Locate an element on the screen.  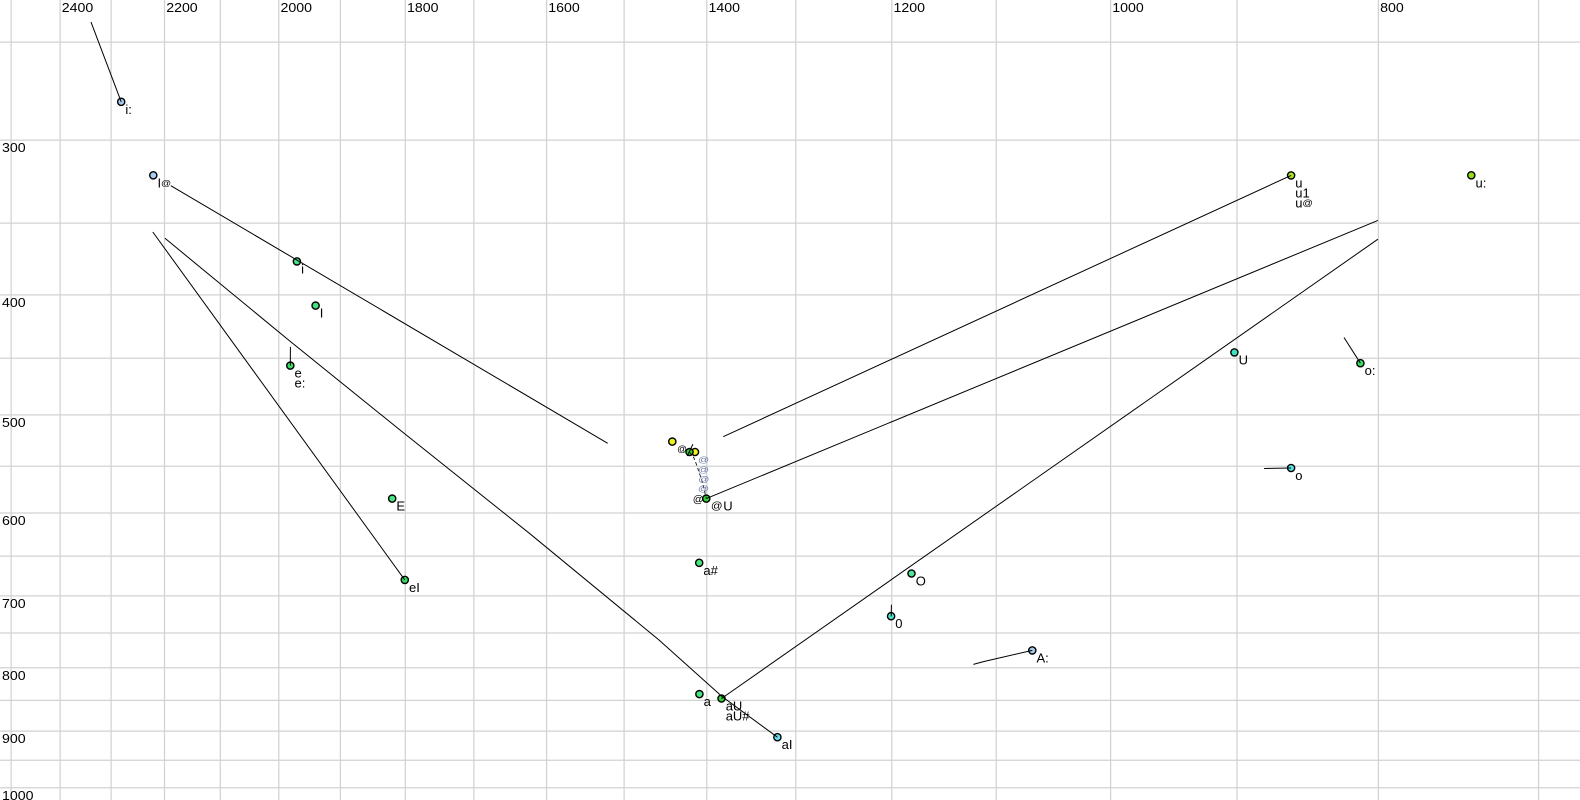
svg-text: 500 is located at coordinates (14, 423).